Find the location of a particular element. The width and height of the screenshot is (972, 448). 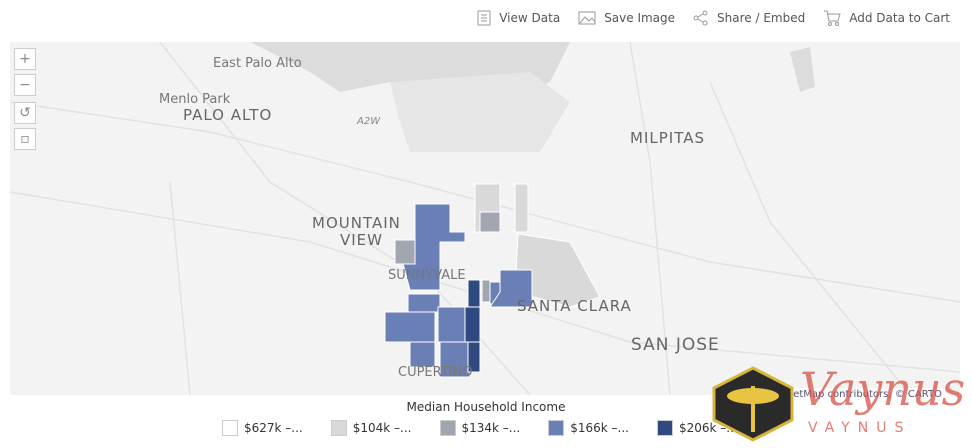

place-label: MOUNTAIN is located at coordinates (356, 223).